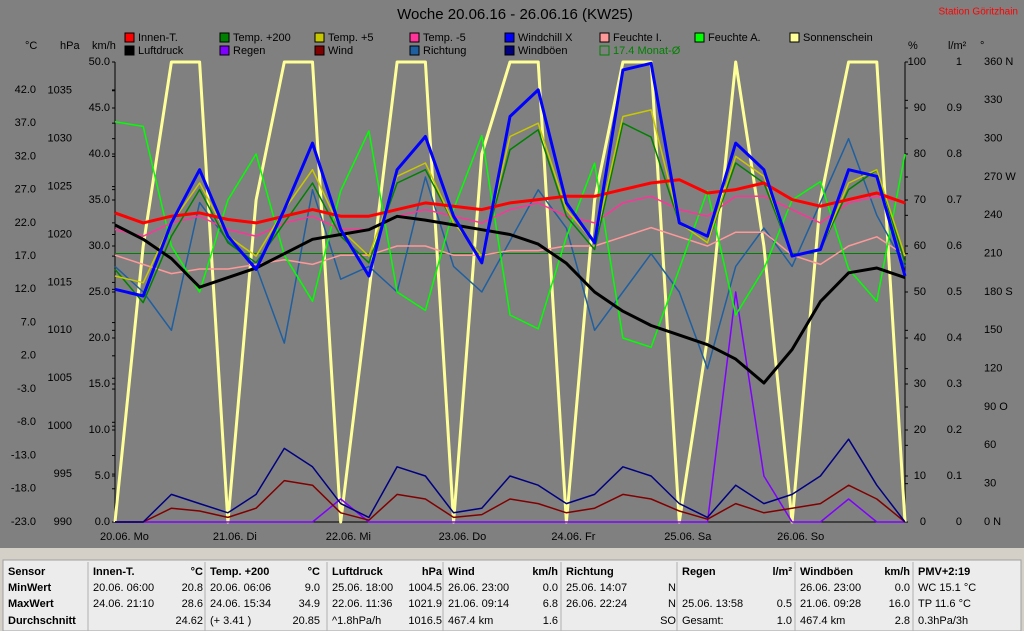  I want to click on y-tick-label: 0.4, so click(954, 338).